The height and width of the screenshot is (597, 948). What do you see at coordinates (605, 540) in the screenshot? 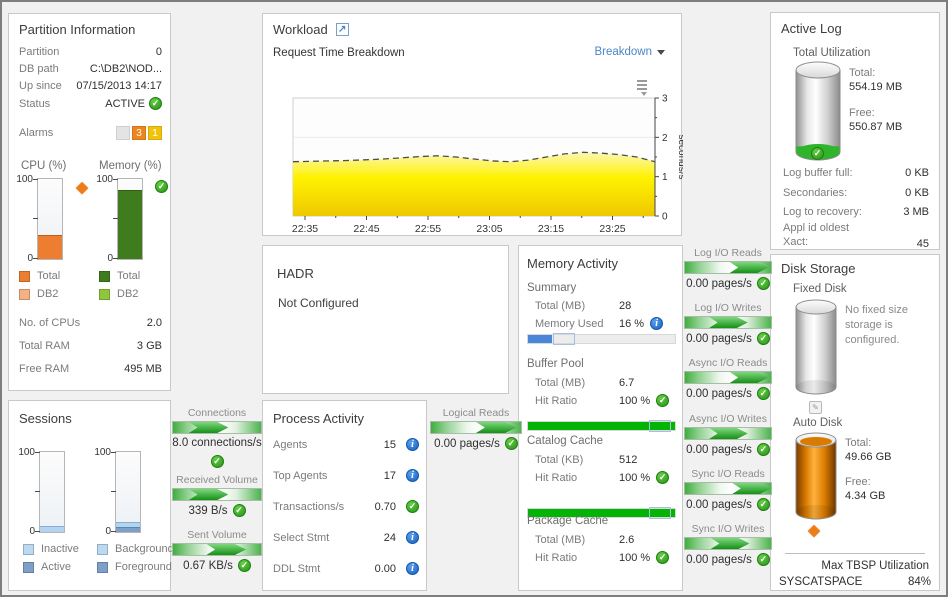
I see `memory-row: Total (MB) 2.6` at bounding box center [605, 540].